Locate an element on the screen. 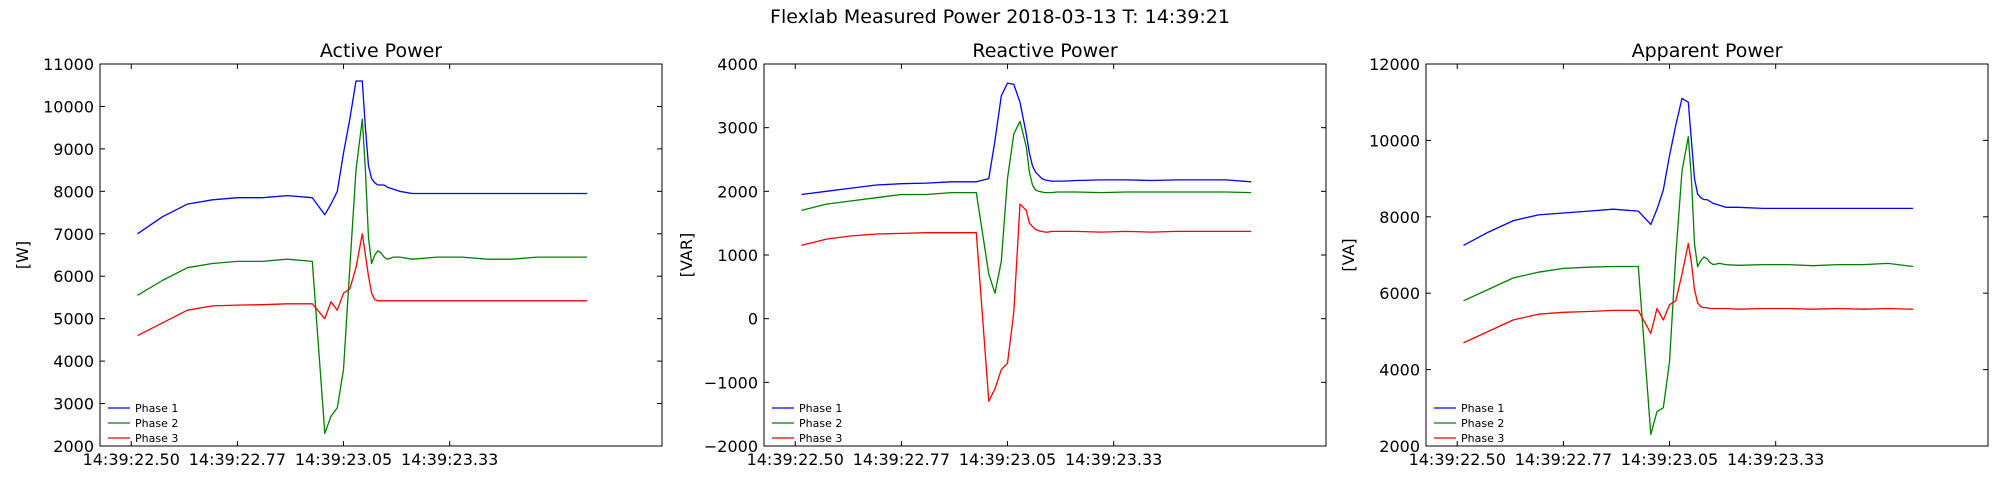 This screenshot has width=2000, height=504. y-tick-label: 0 is located at coordinates (753, 319).